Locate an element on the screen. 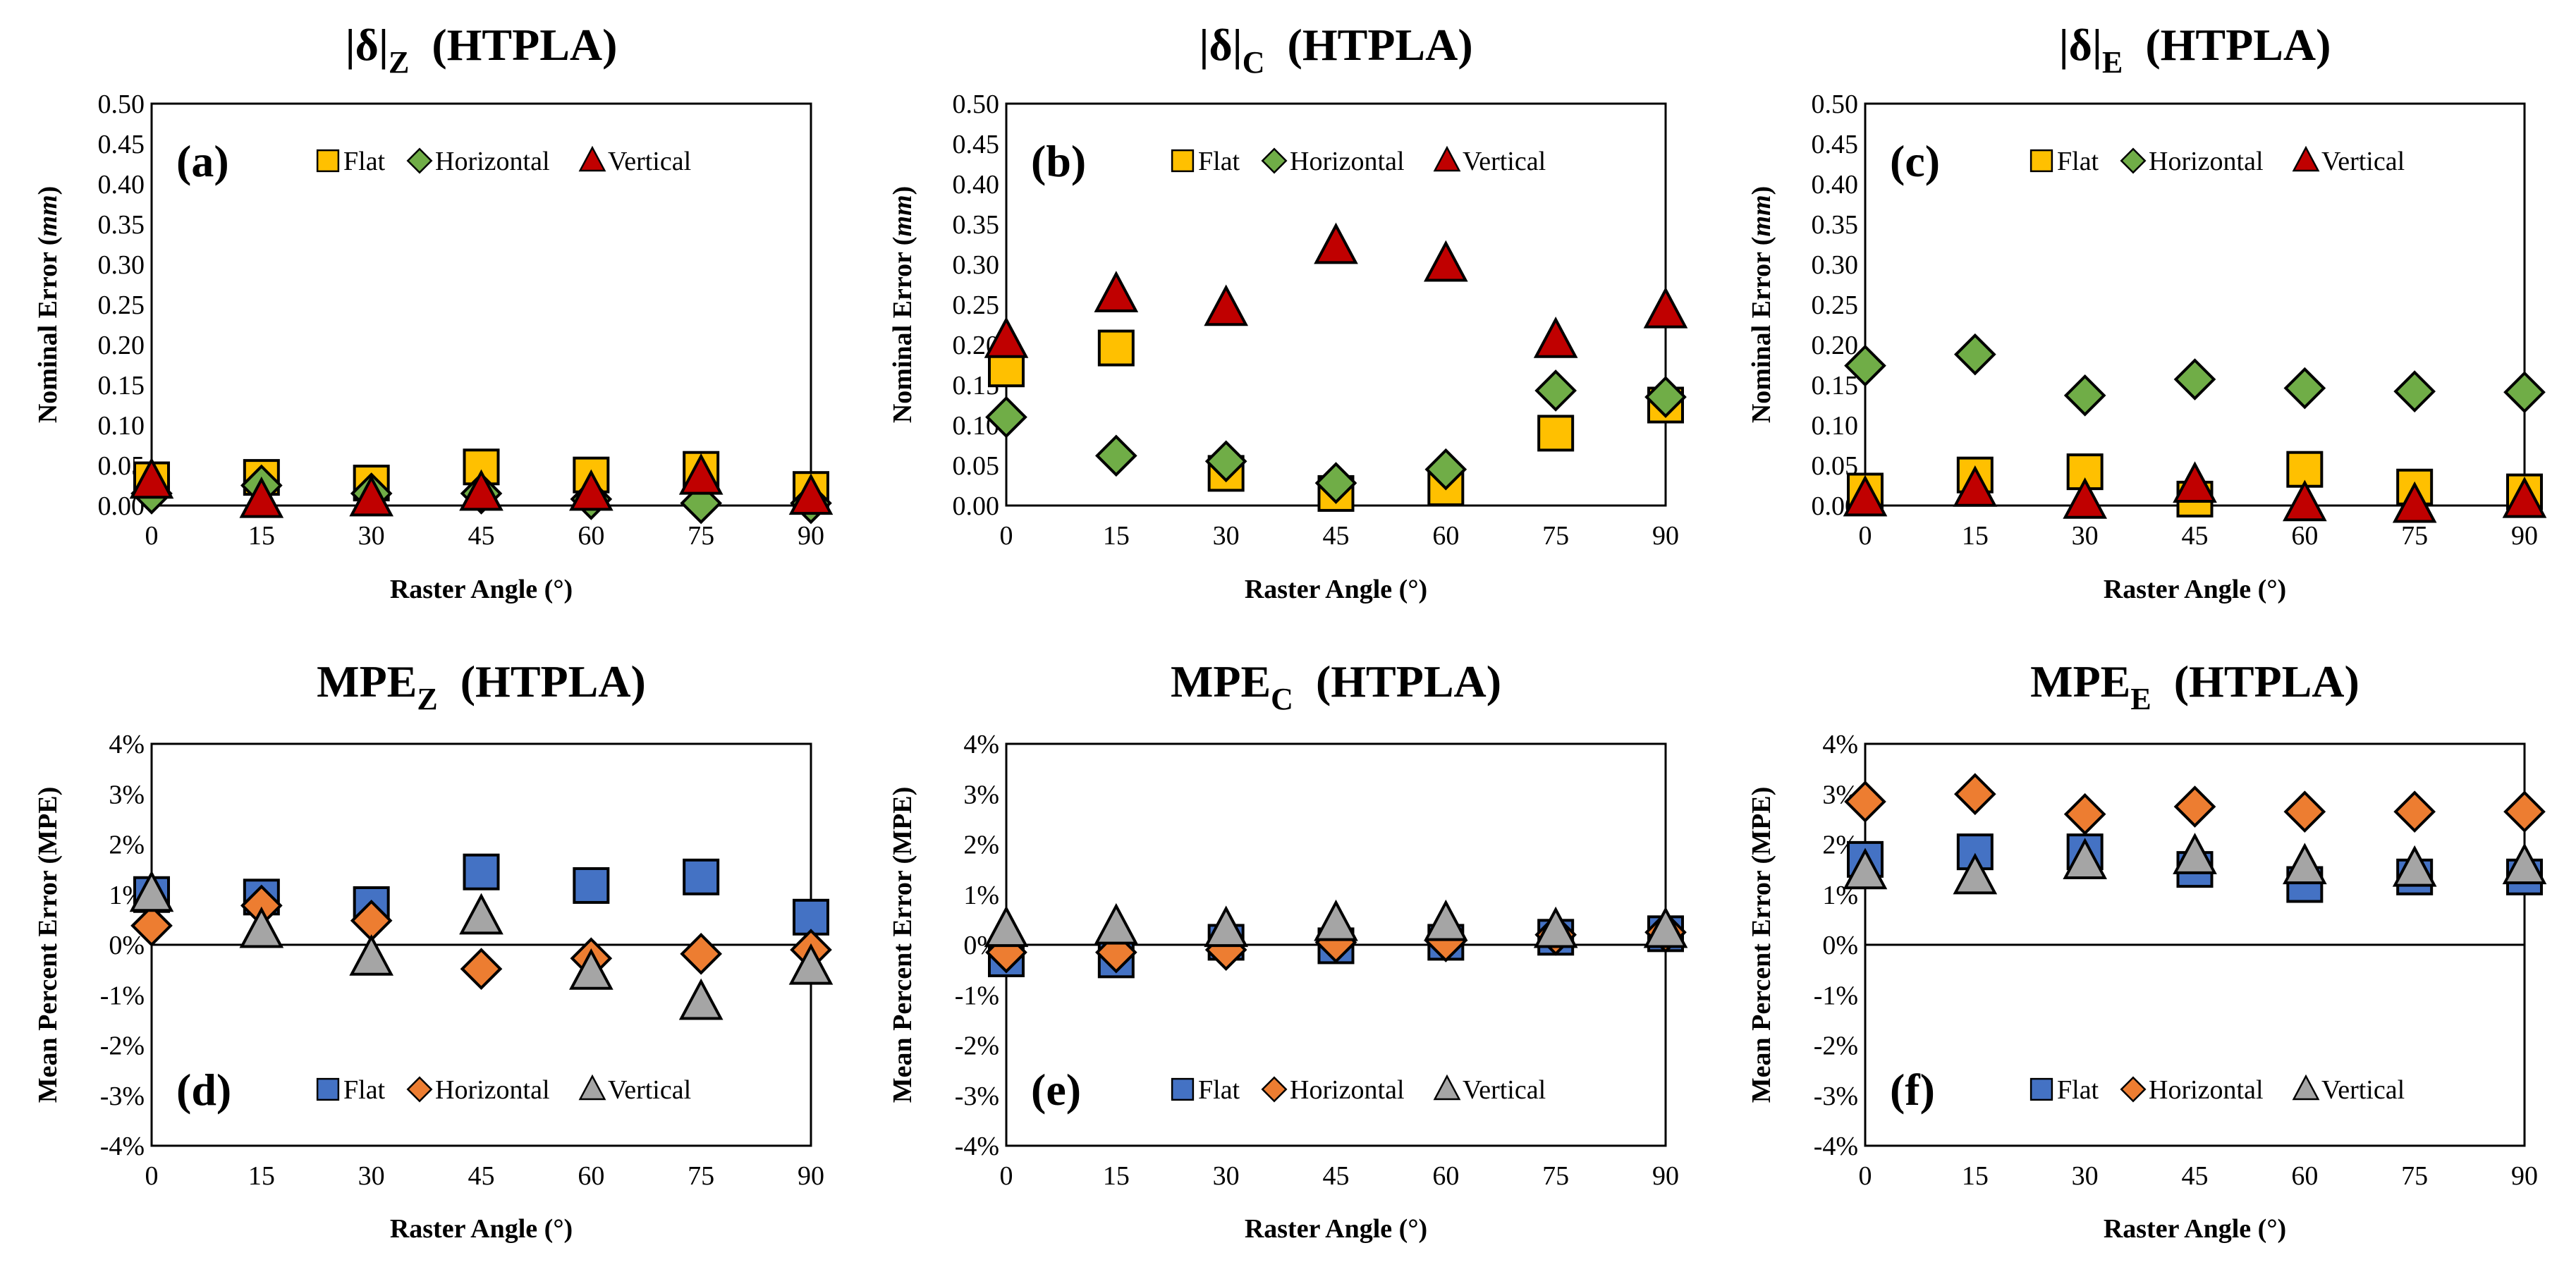 The width and height of the screenshot is (2576, 1267). title-rest: (HTPLA) is located at coordinates (2256, 681).